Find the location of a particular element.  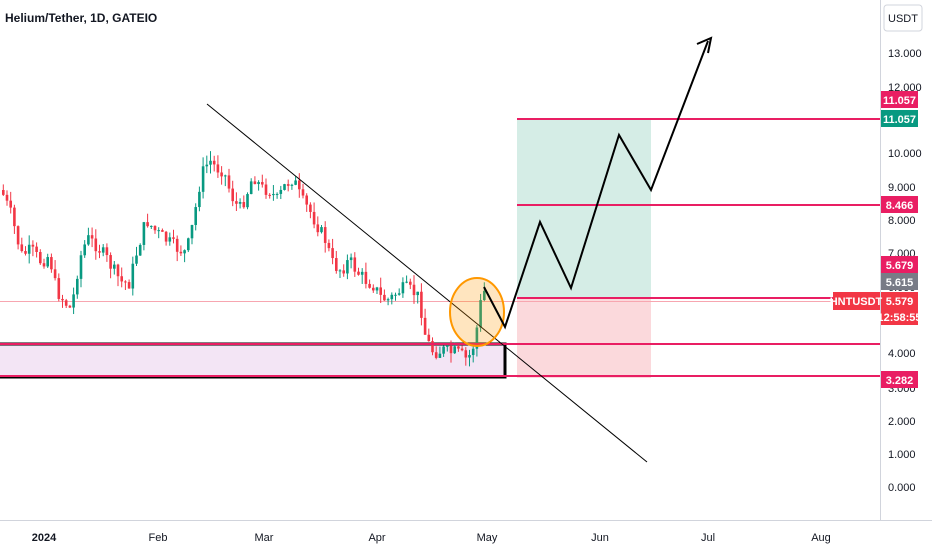

symbol-tag: HNTUSDT is located at coordinates (856, 301).